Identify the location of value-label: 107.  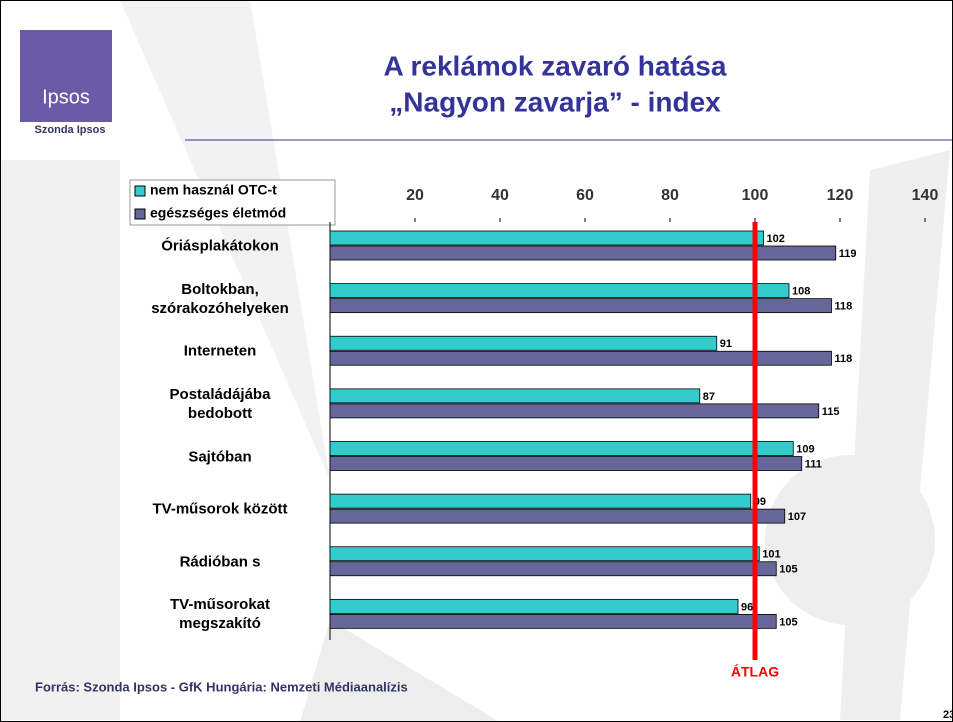
(797, 517).